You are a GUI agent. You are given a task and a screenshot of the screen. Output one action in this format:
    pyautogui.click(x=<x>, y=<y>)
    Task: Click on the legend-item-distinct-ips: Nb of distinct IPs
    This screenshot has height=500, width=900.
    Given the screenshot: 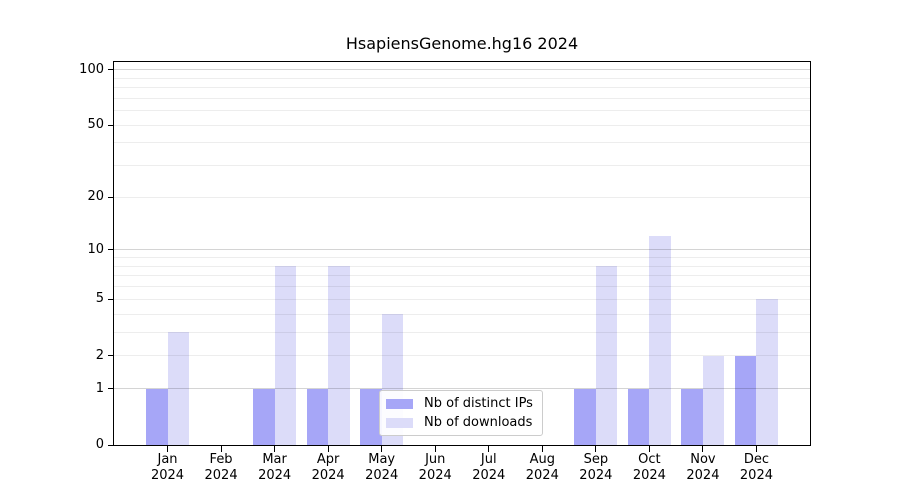 What is the action you would take?
    pyautogui.click(x=459, y=403)
    